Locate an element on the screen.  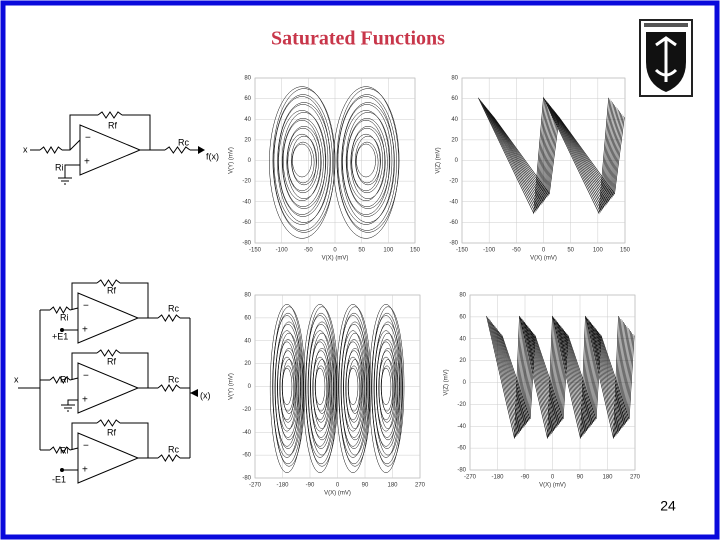
circuit-label: Rc is located at coordinates (183, 142).